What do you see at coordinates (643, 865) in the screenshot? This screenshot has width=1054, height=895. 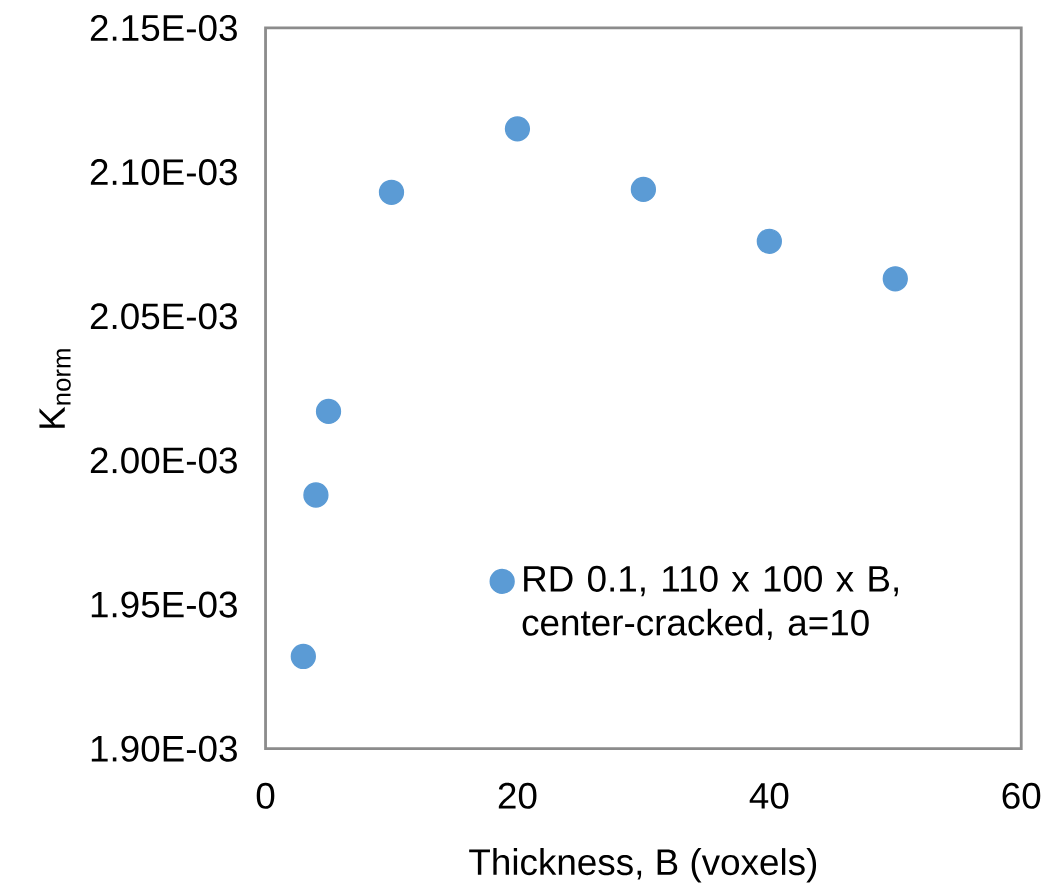 I see `x-axis-title: Thickness, B (voxels)` at bounding box center [643, 865].